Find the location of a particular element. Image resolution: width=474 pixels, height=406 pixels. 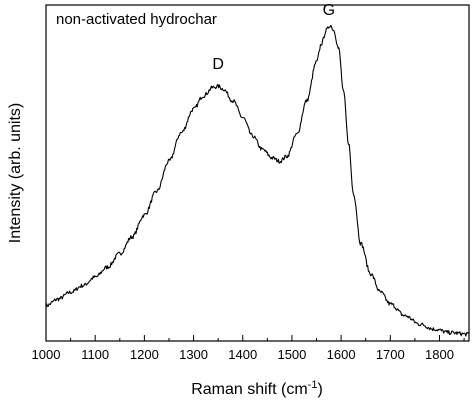

x-axis-title-suffix: ) is located at coordinates (319, 389).